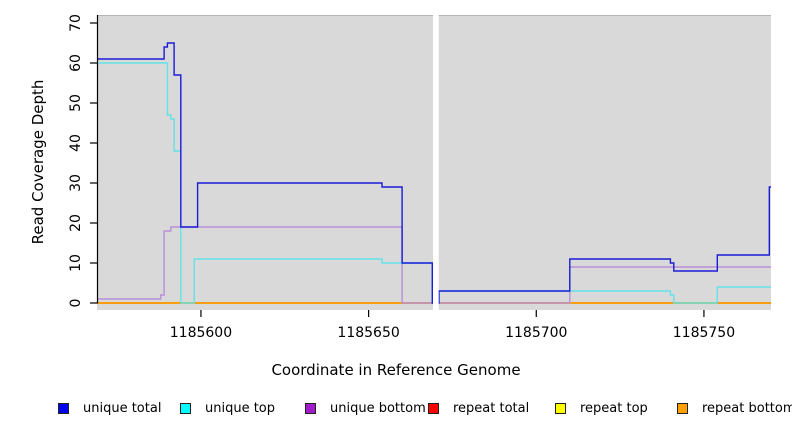 Image resolution: width=792 pixels, height=432 pixels. I want to click on y-tick-label: 40, so click(76, 143).